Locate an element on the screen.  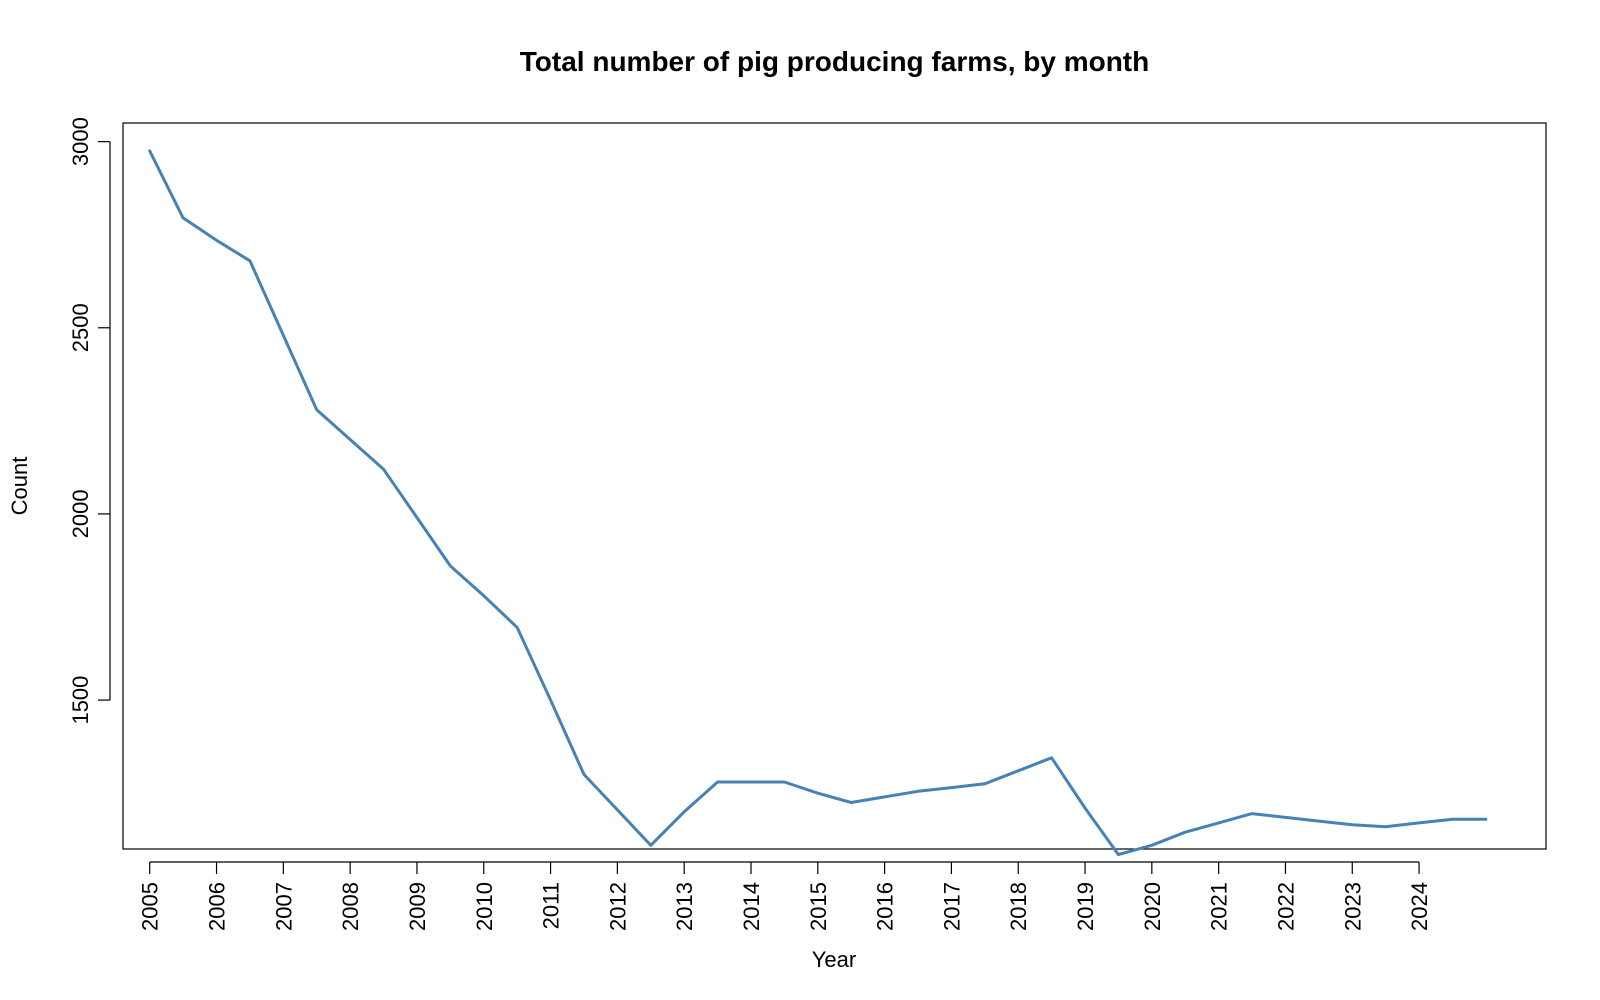
x-tick-label: 2007 is located at coordinates (283, 906).